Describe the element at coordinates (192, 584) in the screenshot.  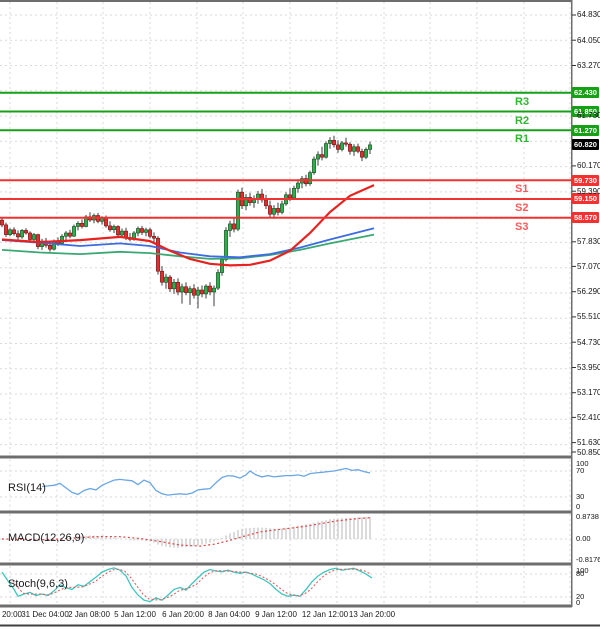
I see `stoch-d-line` at that location.